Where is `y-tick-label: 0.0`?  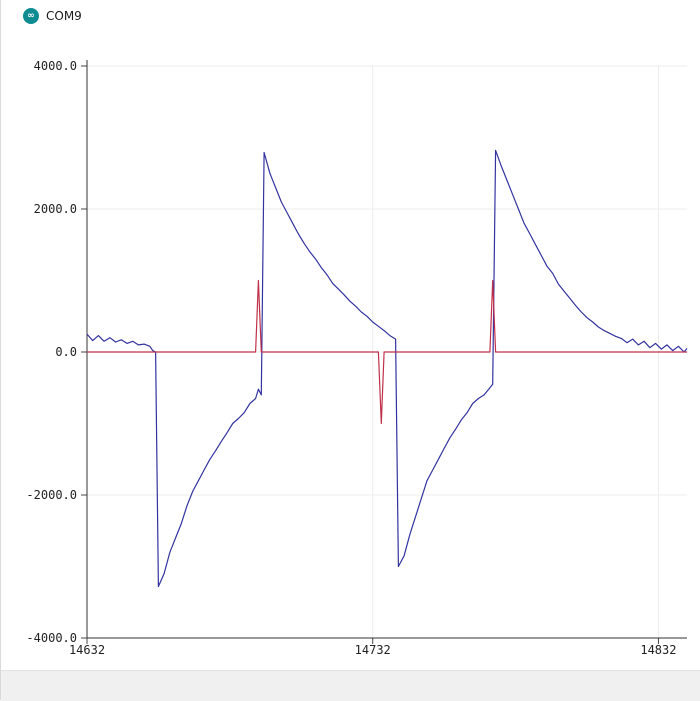
y-tick-label: 0.0 is located at coordinates (66, 352).